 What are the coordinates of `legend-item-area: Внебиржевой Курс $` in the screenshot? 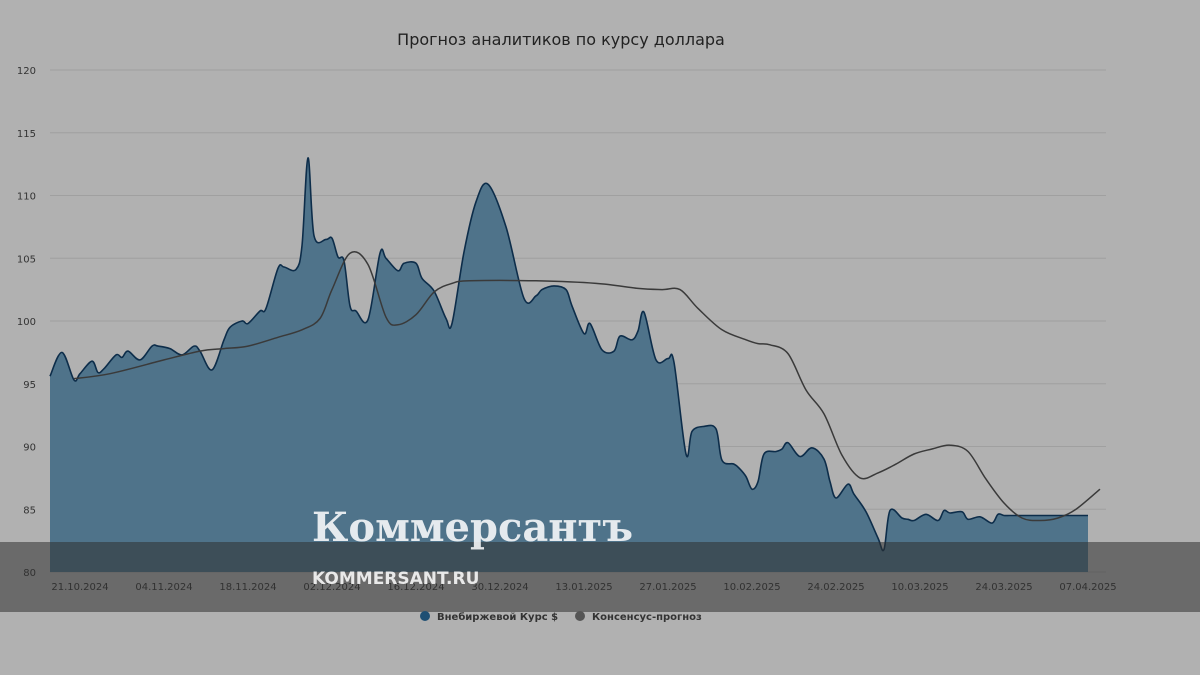 It's located at (489, 617).